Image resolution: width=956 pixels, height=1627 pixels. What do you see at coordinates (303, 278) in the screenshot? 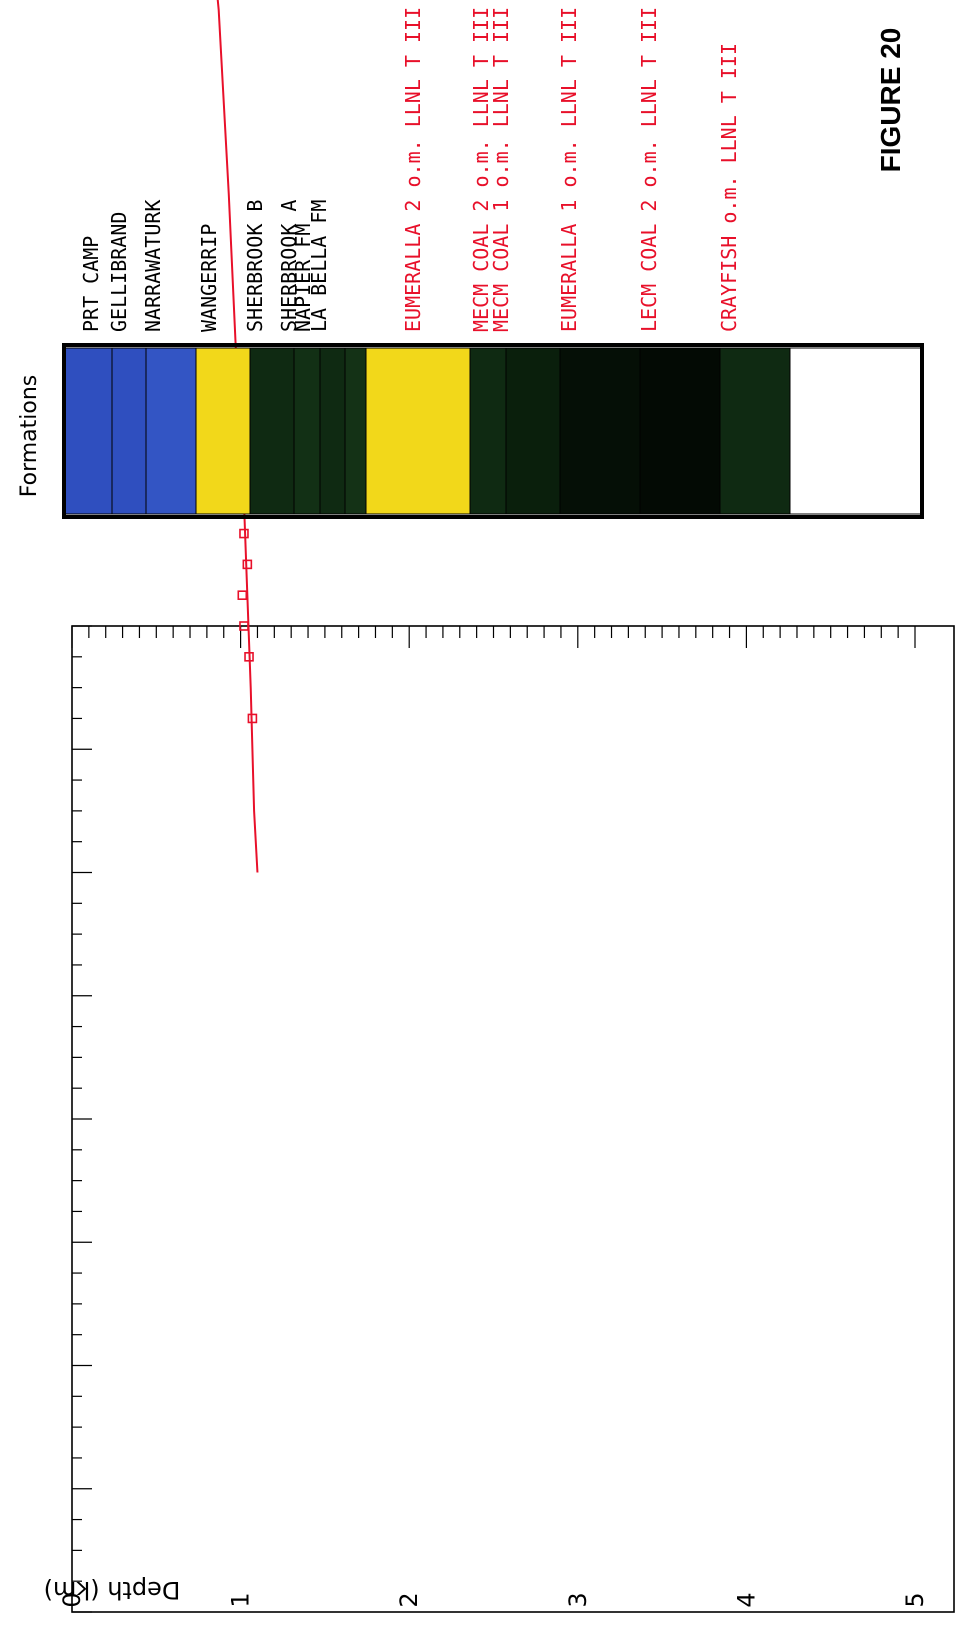
I see `formation-label: NAPIER FM` at bounding box center [303, 278].